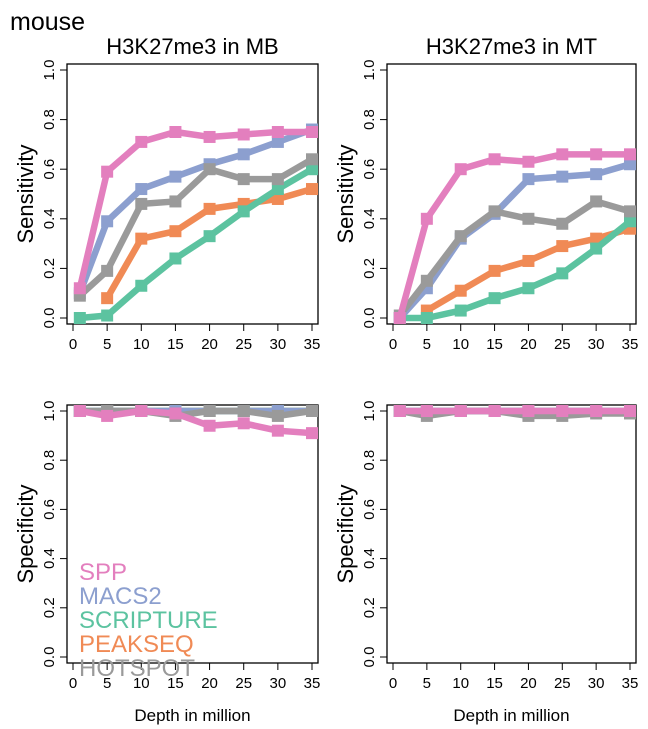 This screenshot has width=648, height=729. What do you see at coordinates (369, 268) in the screenshot?
I see `y-tick-label: 0.2` at bounding box center [369, 268].